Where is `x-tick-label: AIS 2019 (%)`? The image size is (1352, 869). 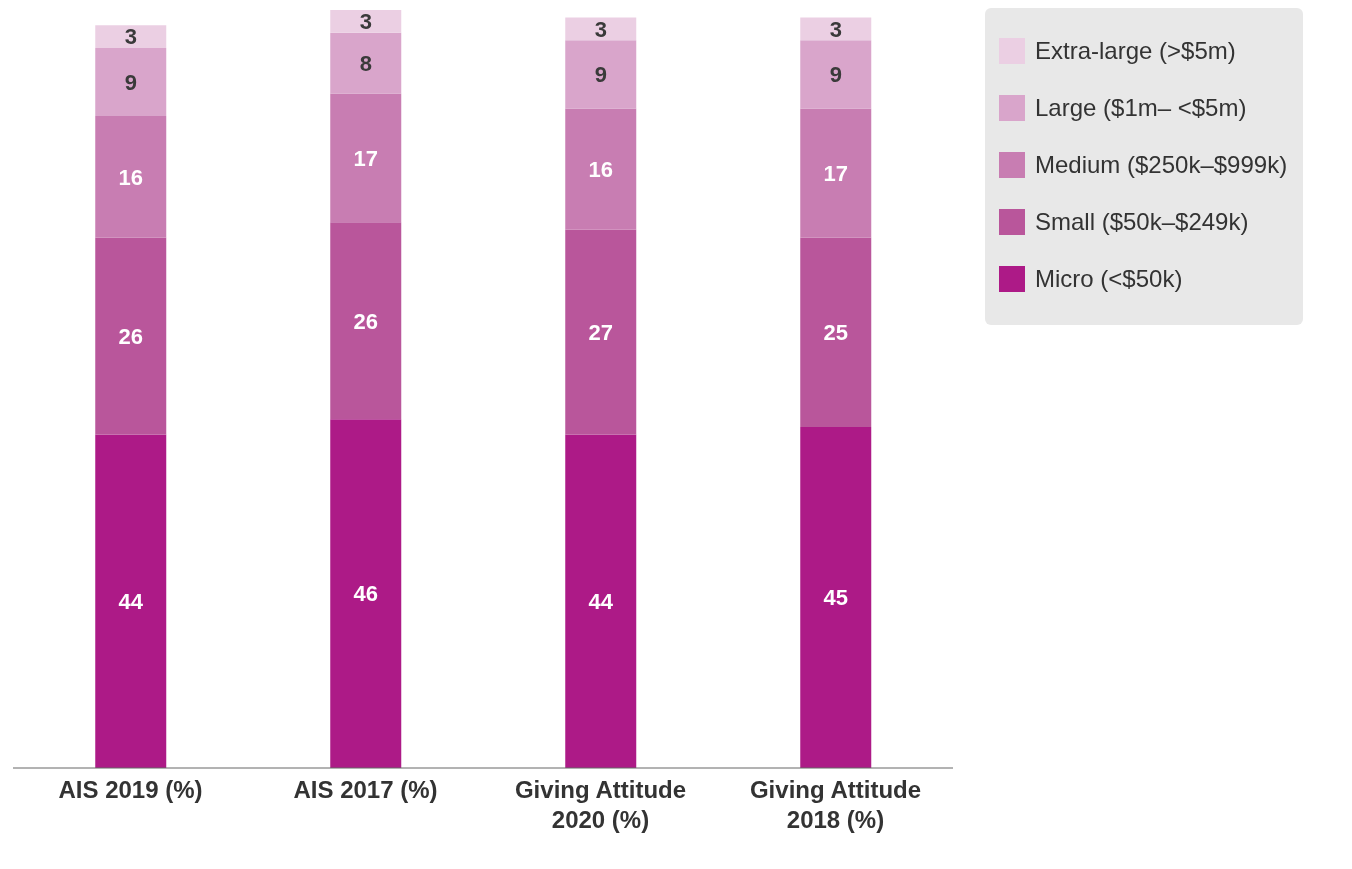 x-tick-label: AIS 2019 (%) is located at coordinates (130, 789).